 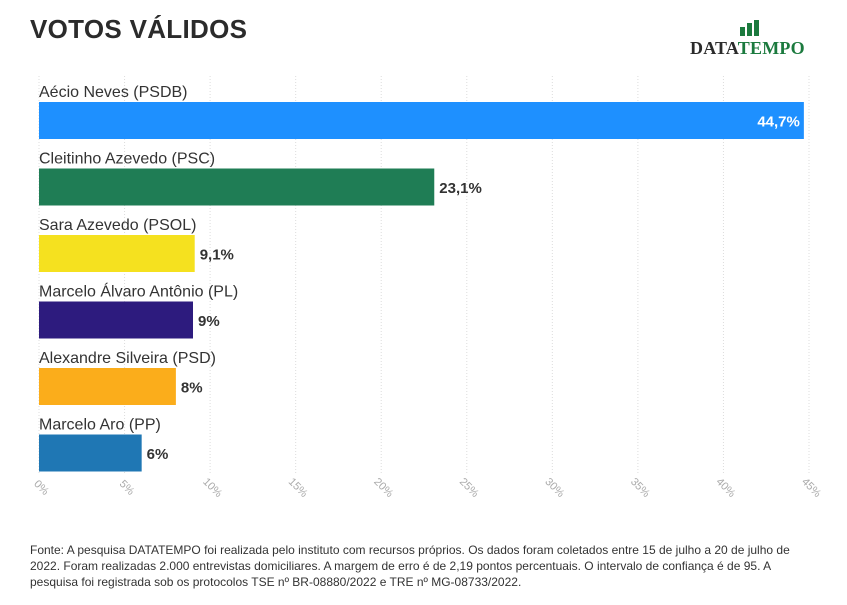 What do you see at coordinates (217, 255) in the screenshot?
I see `value-label: 9,1%` at bounding box center [217, 255].